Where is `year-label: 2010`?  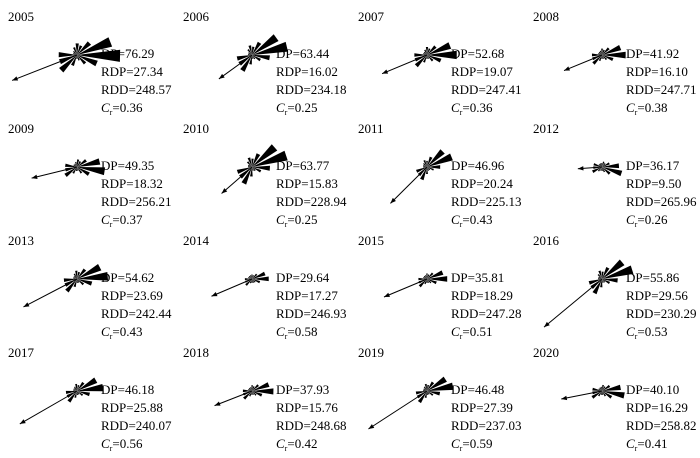 year-label: 2010 is located at coordinates (196, 128).